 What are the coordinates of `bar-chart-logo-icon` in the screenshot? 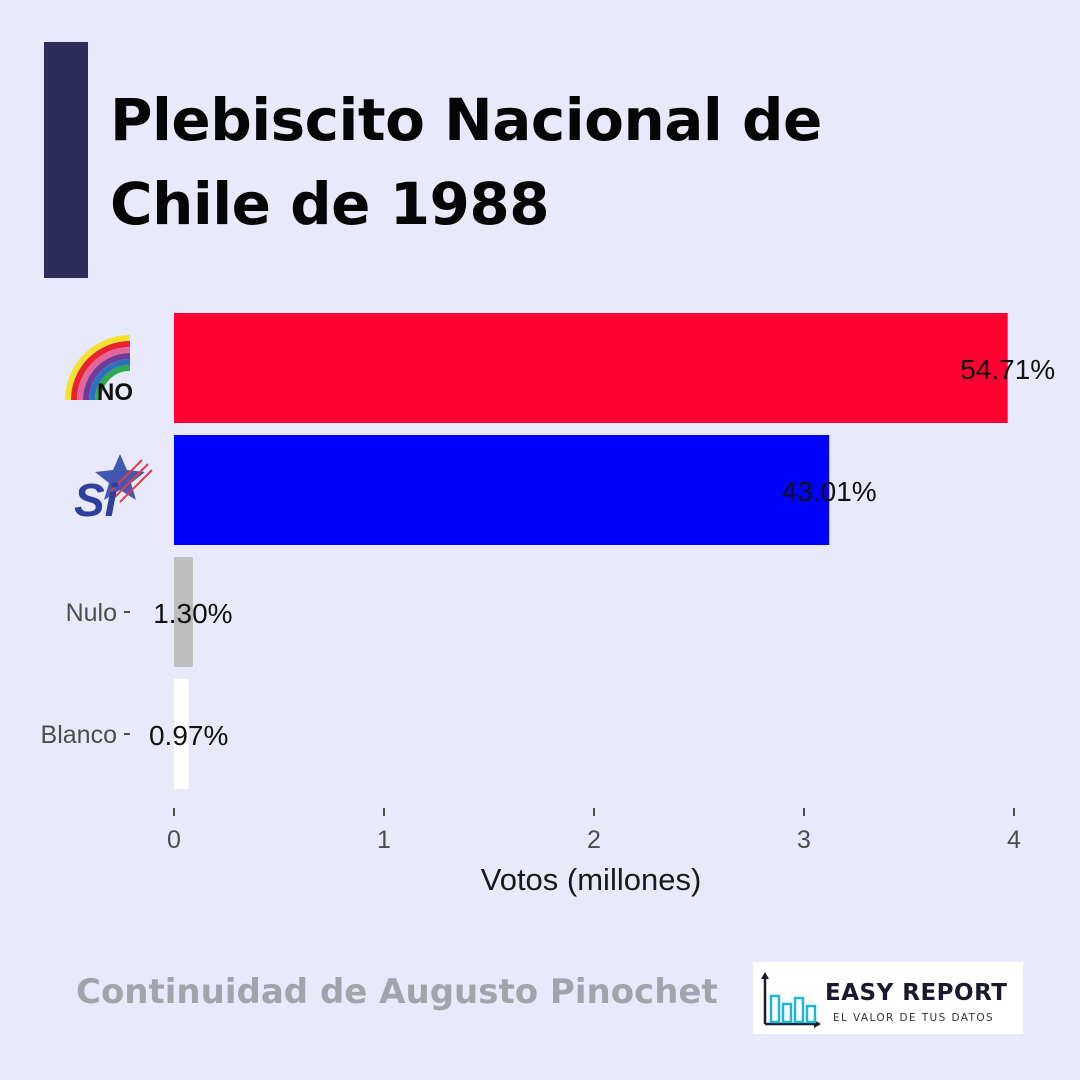 It's located at (791, 1000).